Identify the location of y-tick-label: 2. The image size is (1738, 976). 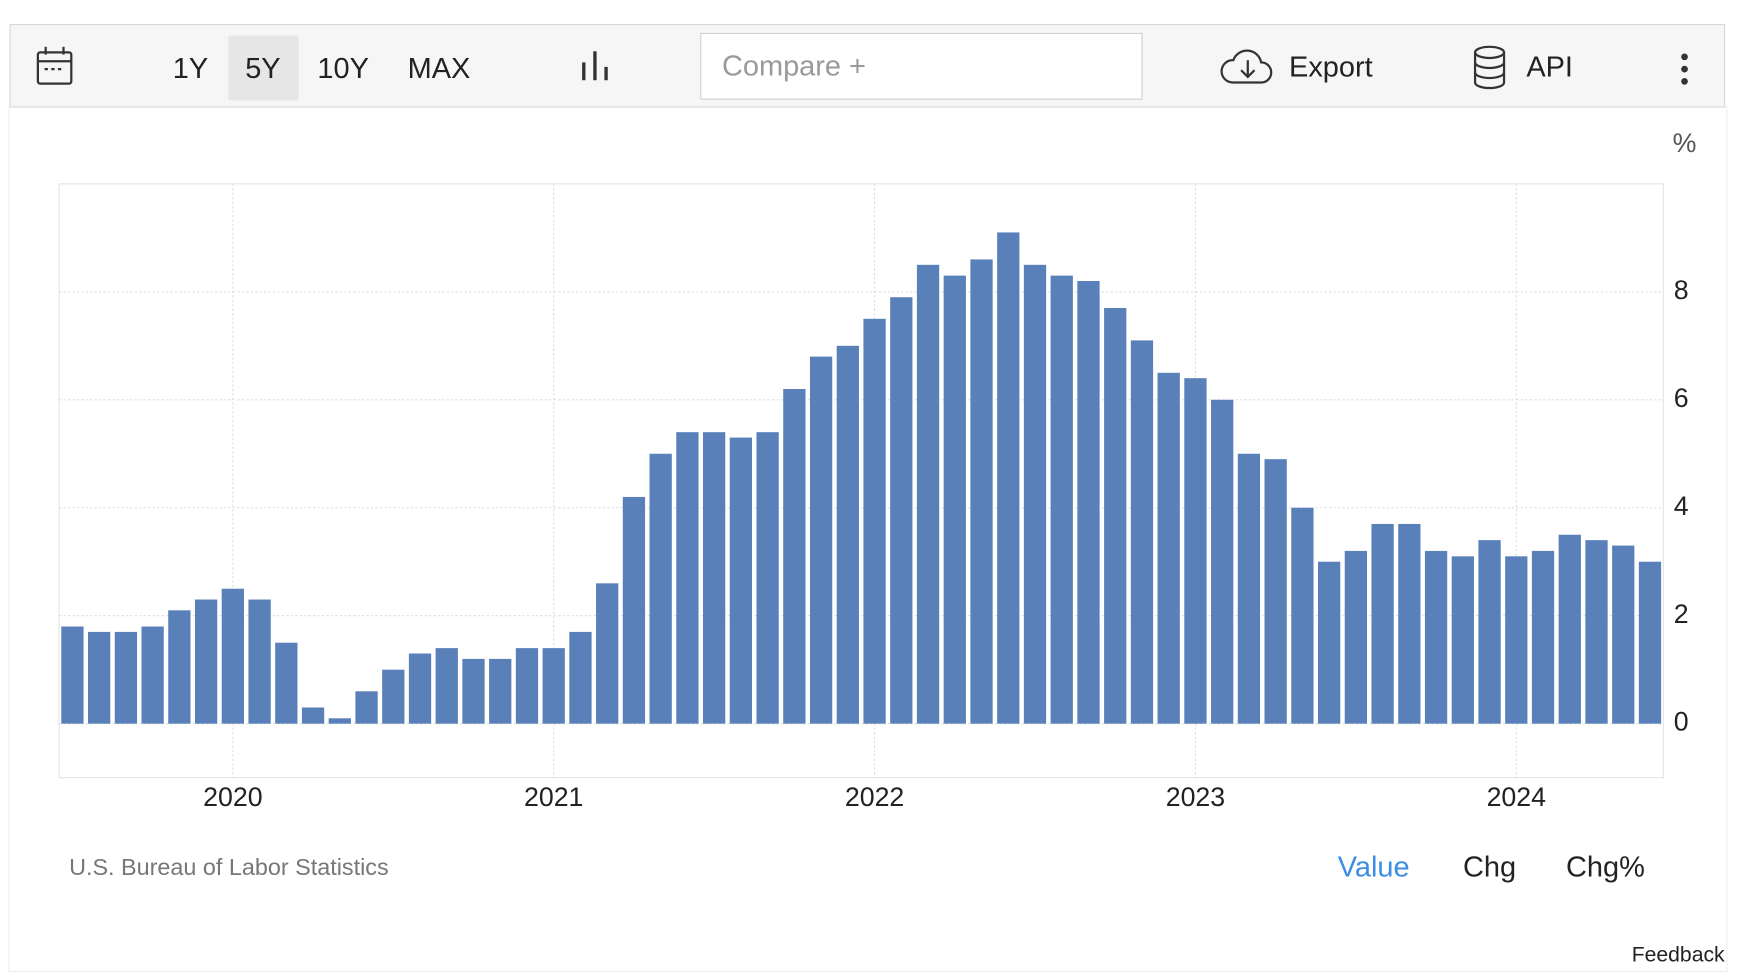
(1681, 614).